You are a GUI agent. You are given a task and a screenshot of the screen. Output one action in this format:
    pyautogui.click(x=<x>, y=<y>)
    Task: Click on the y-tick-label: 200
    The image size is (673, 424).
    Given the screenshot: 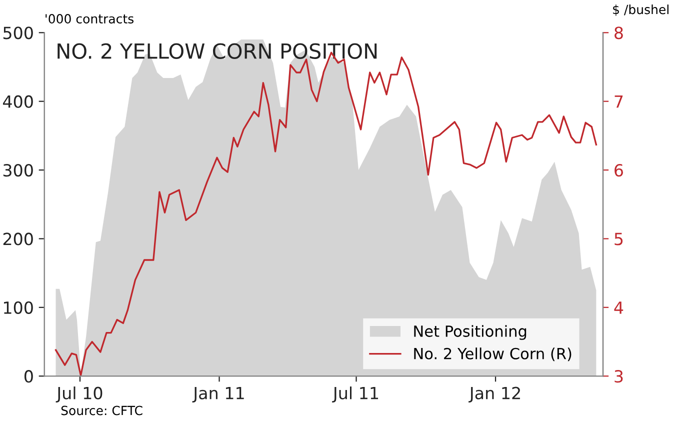 What is the action you would take?
    pyautogui.click(x=18, y=239)
    